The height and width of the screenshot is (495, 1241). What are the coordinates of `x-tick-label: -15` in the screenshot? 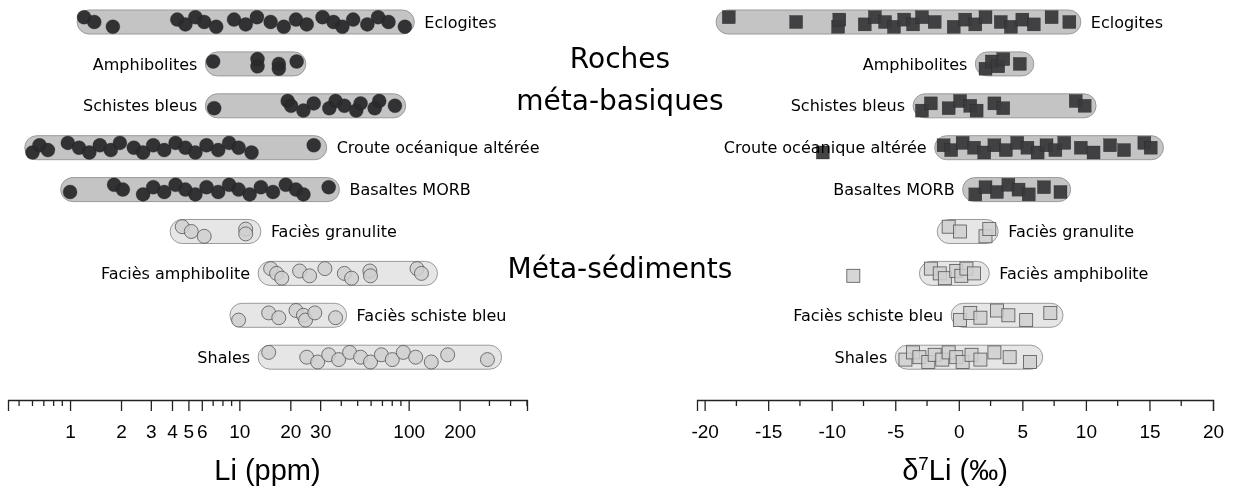 It's located at (768, 432).